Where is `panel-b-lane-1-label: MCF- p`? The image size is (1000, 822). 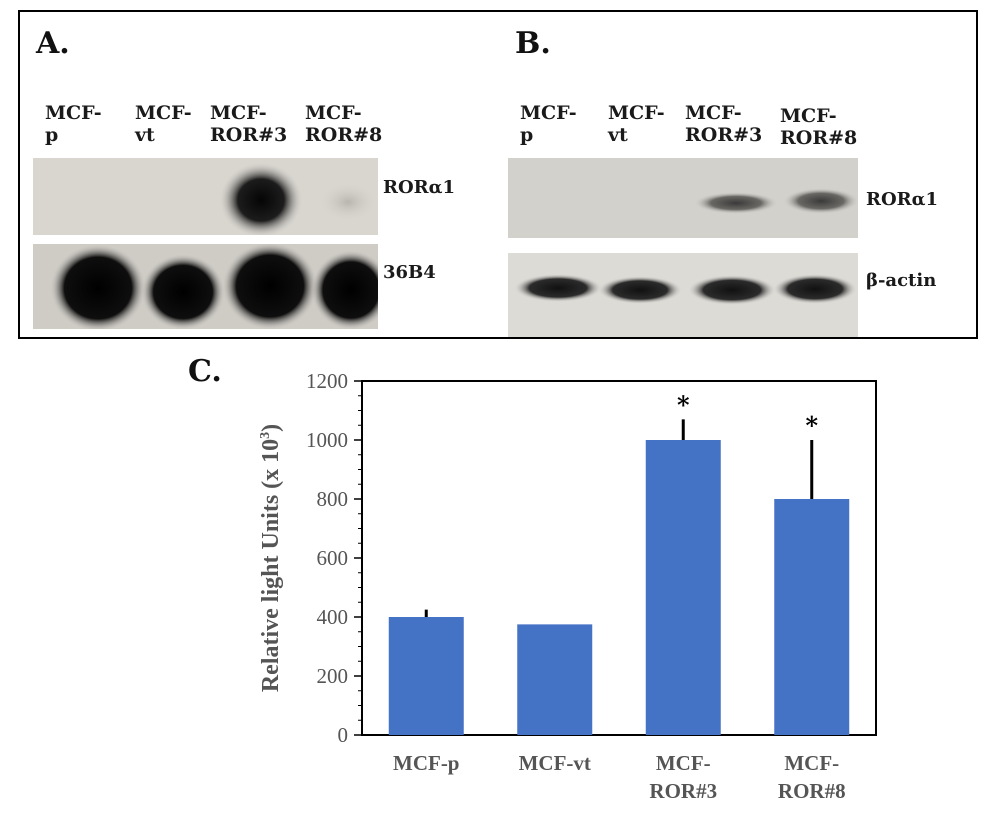 panel-b-lane-1-label: MCF- p is located at coordinates (548, 124).